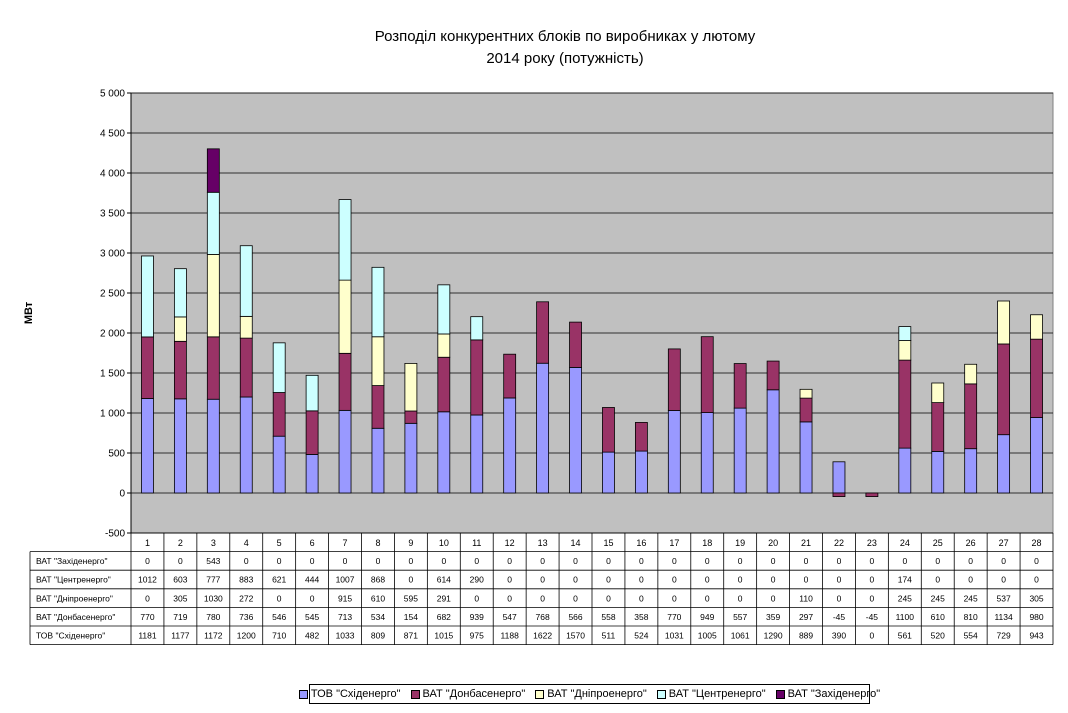 The height and width of the screenshot is (713, 1068). I want to click on data-label: 359, so click(773, 617).